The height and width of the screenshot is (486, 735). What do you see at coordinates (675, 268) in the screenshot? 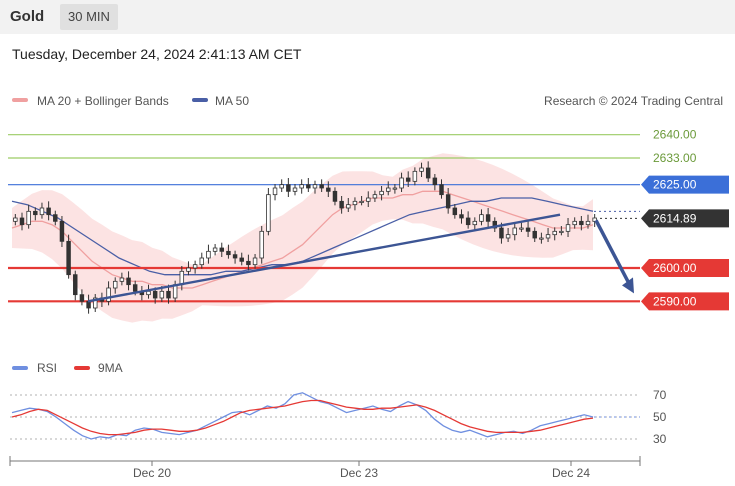
I see `level-label-2600.00: 2600.00` at bounding box center [675, 268].